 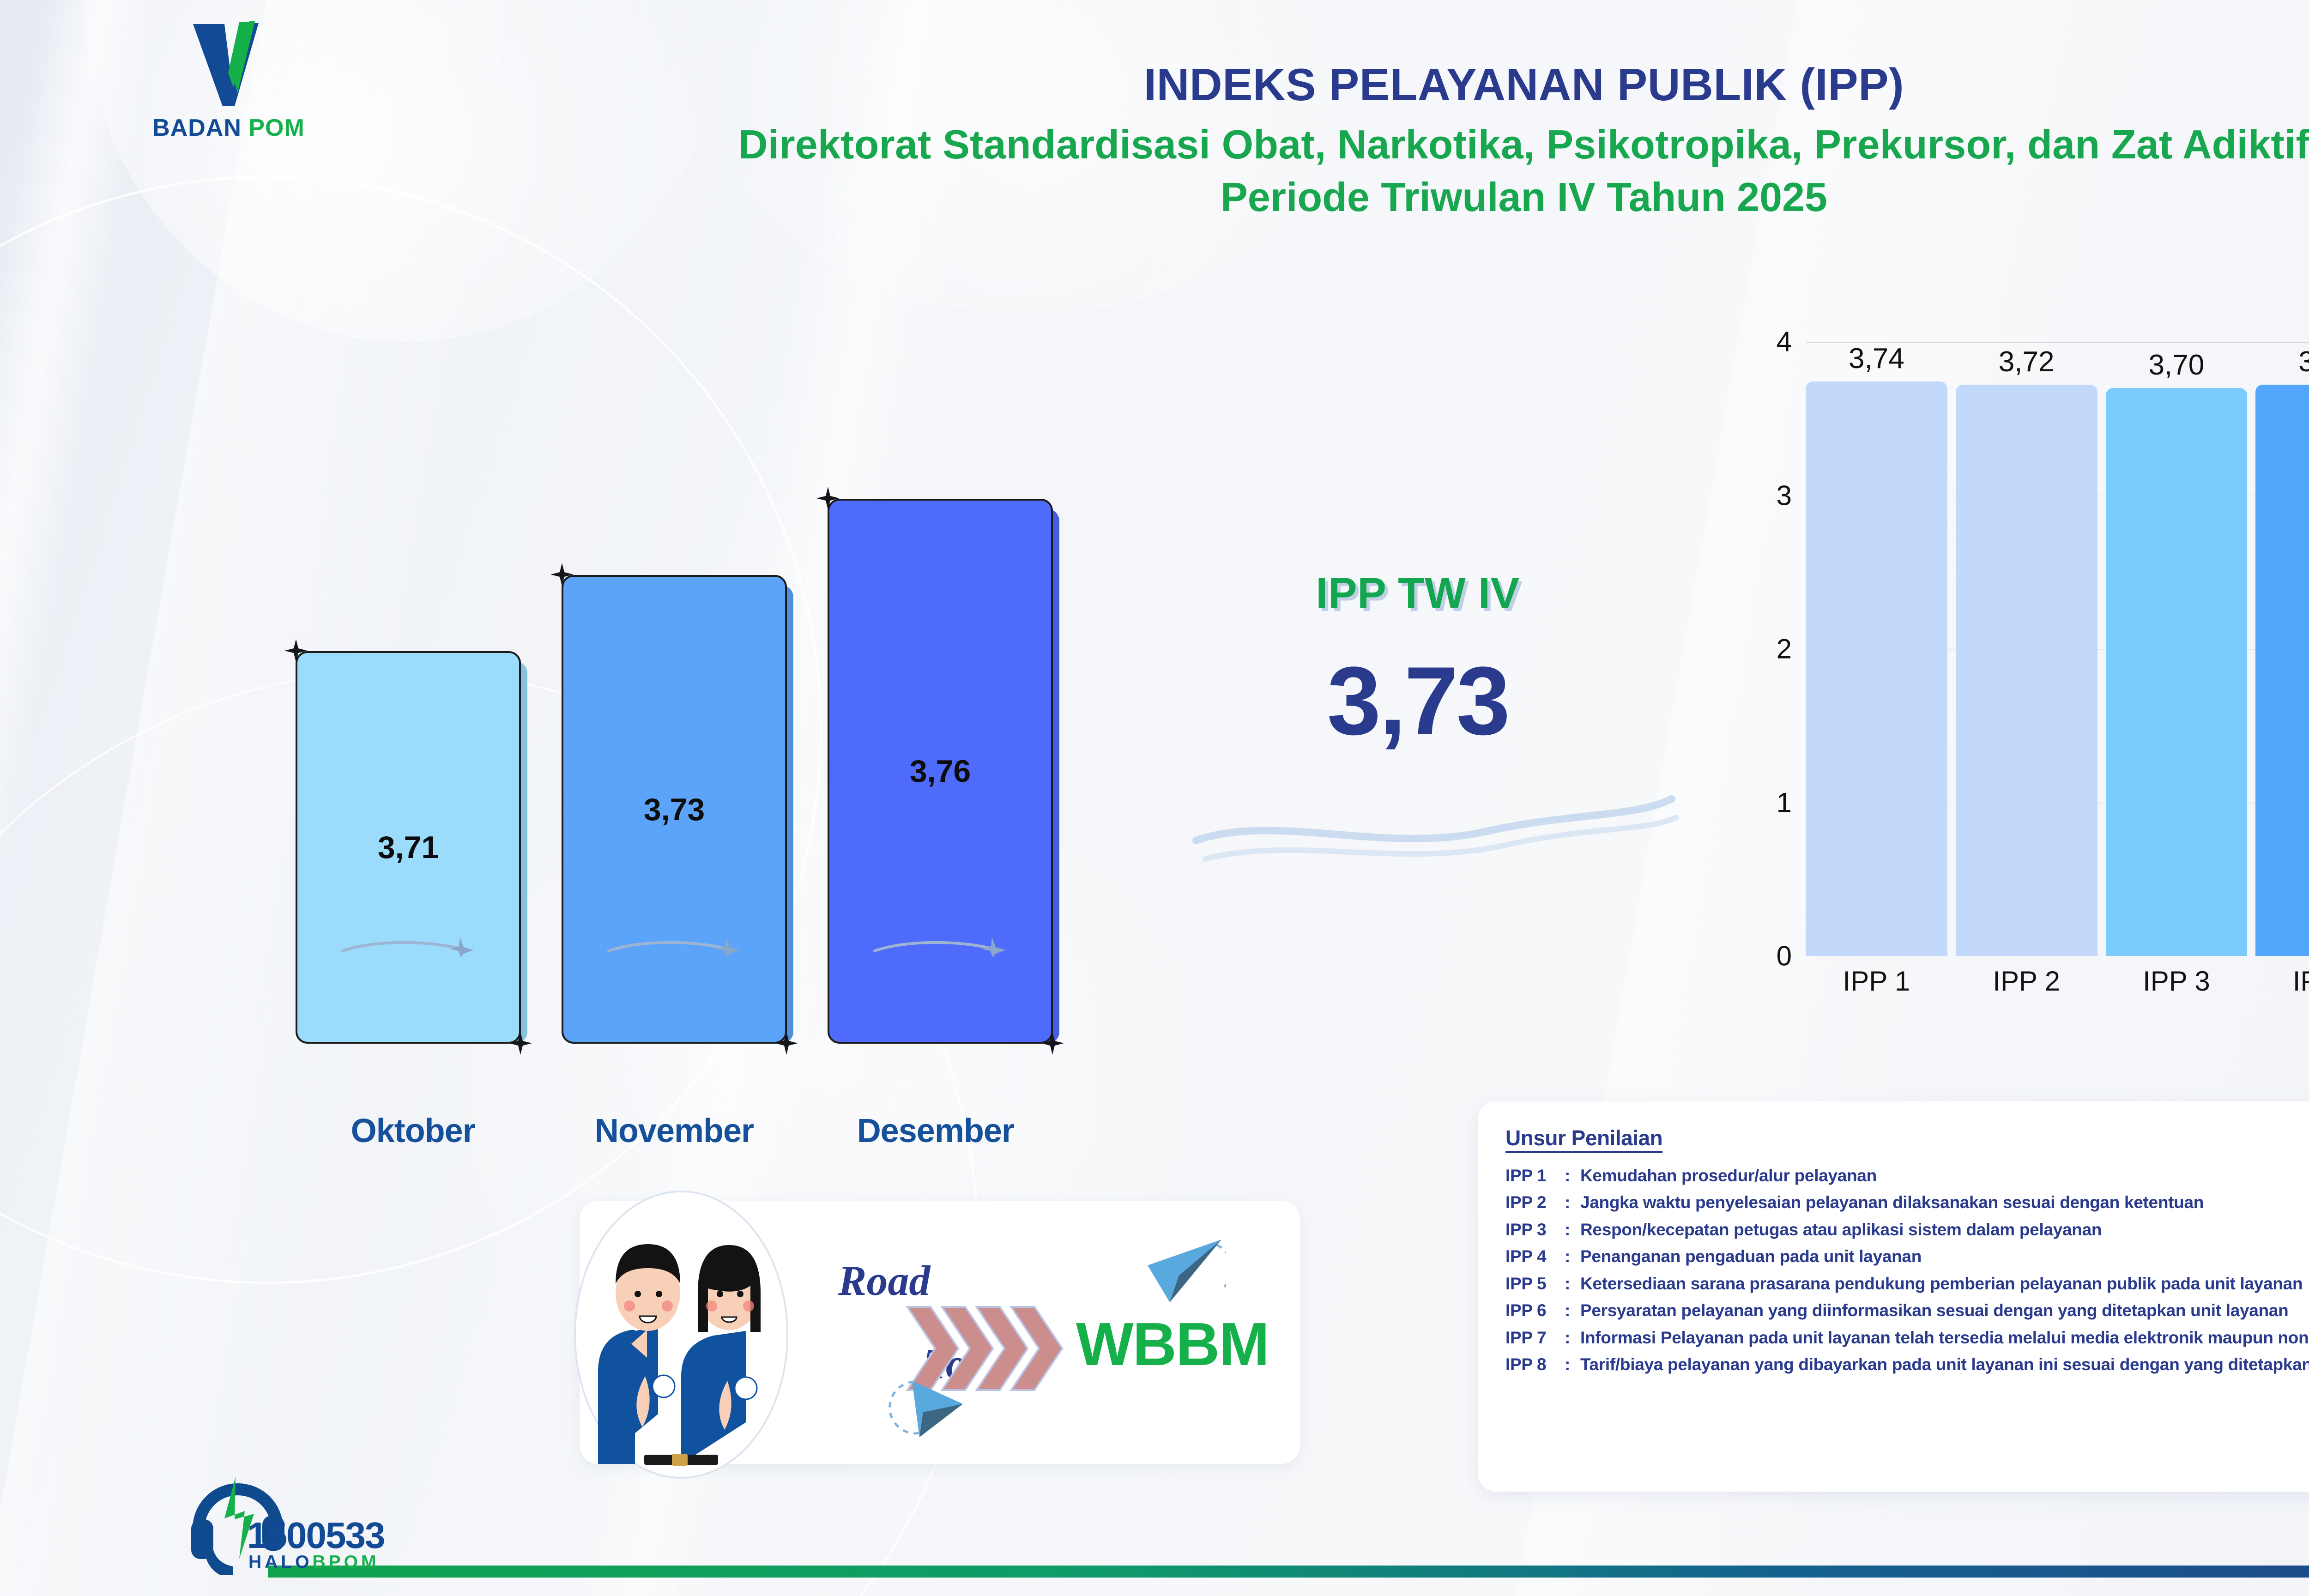 I want to click on unsur-item-key: IPP 1, so click(x=1526, y=1175).